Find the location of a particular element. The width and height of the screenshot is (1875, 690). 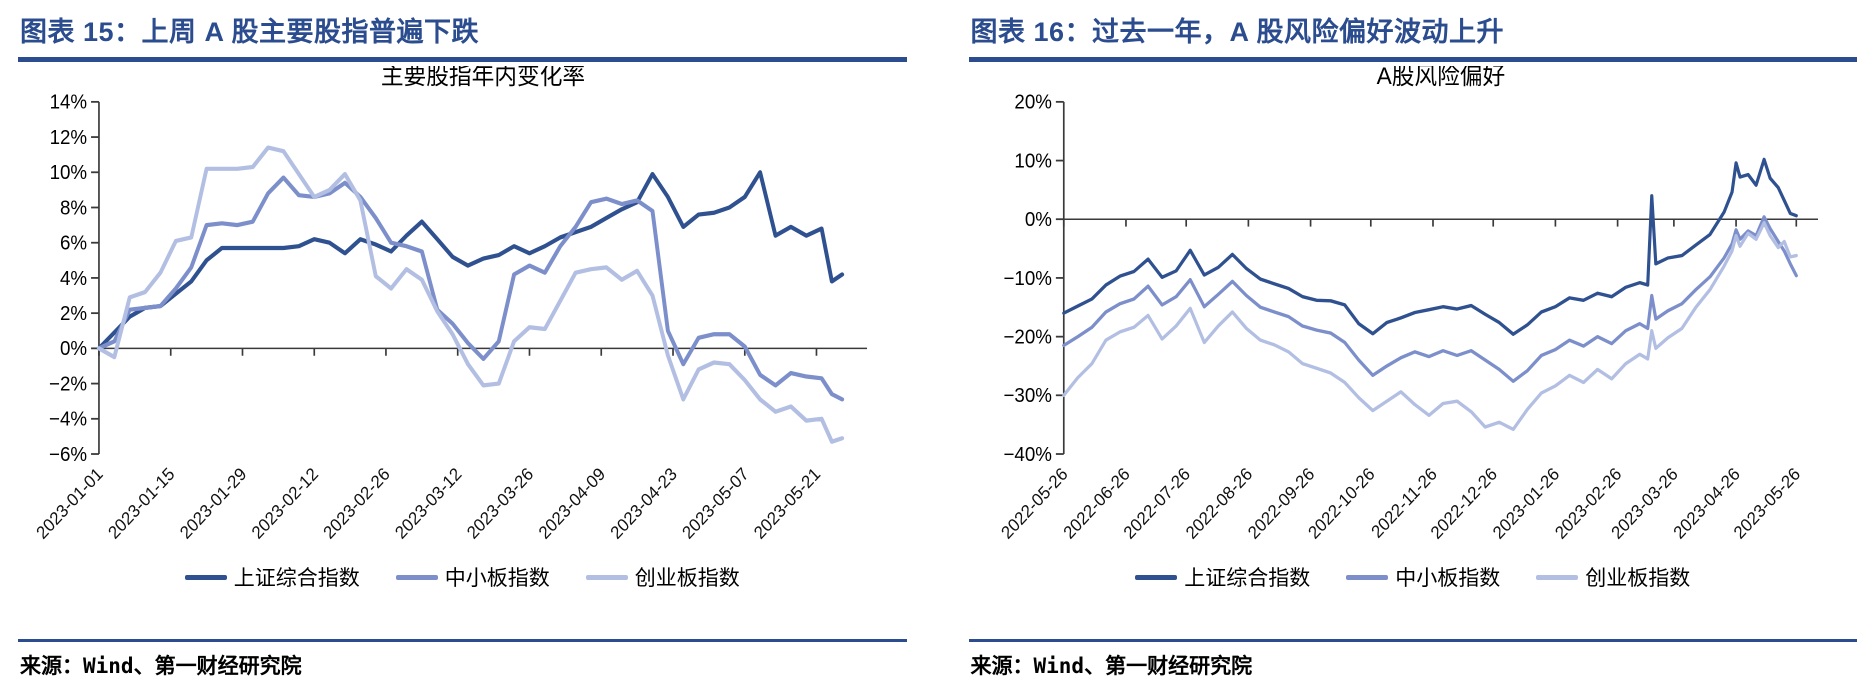

figure-16-header: 图表 16：过去一年，A 股风险偏好波动上升 is located at coordinates (1412, 34).